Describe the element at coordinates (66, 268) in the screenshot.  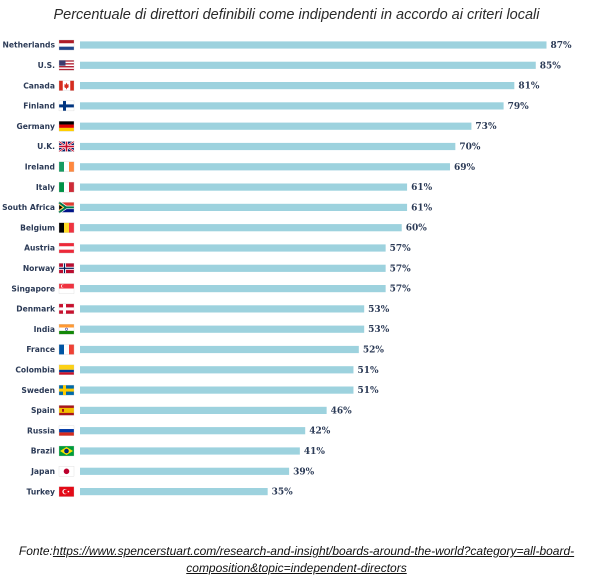
I see `norway-flag-icon` at that location.